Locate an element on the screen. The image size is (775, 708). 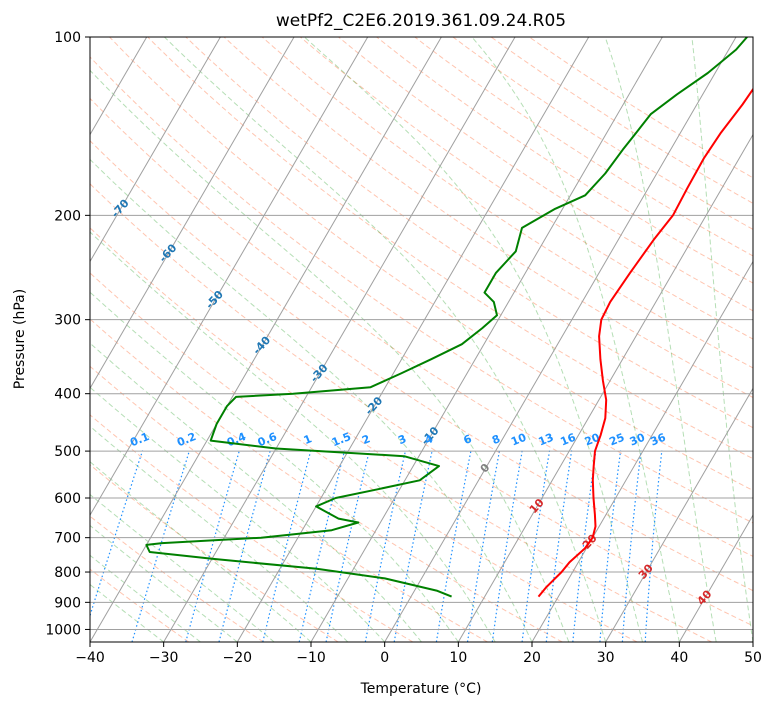
y-axis-label: Pressure (hPa) is located at coordinates (20, 339).